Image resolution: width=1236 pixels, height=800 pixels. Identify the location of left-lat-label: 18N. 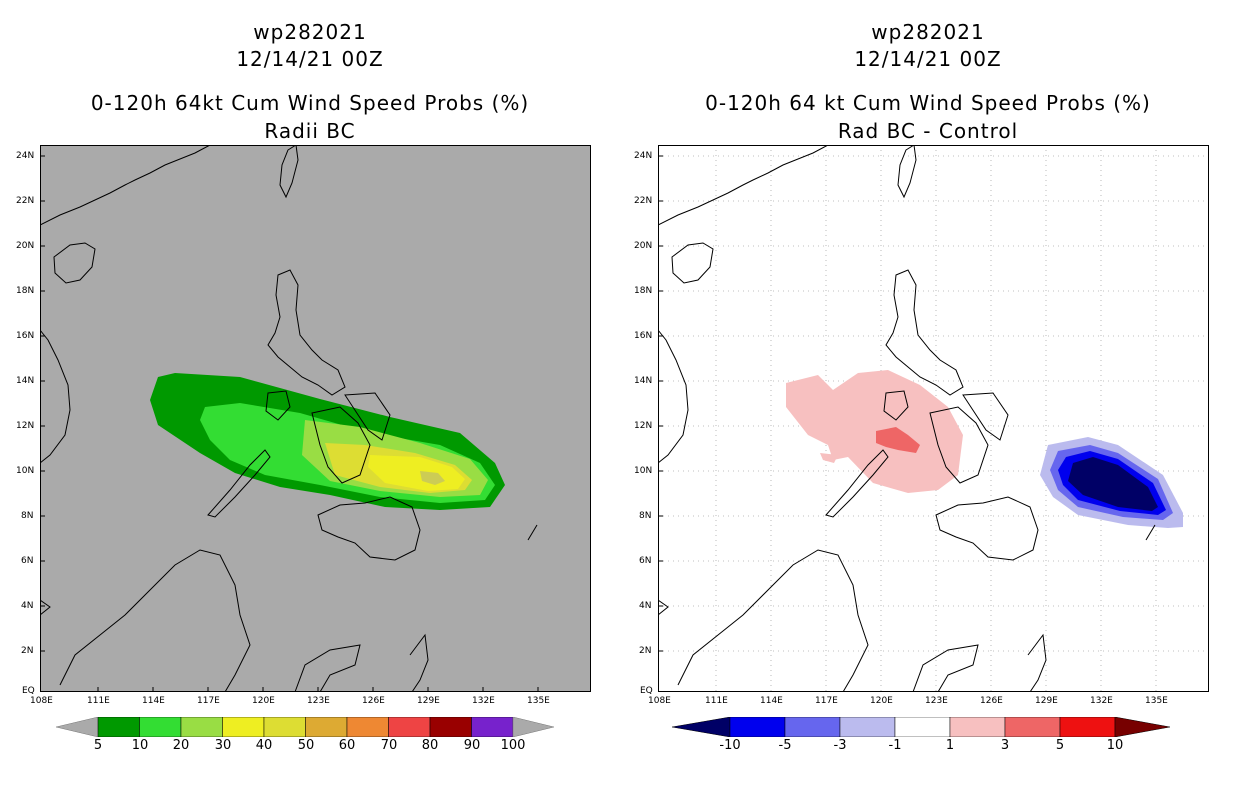
(25, 291).